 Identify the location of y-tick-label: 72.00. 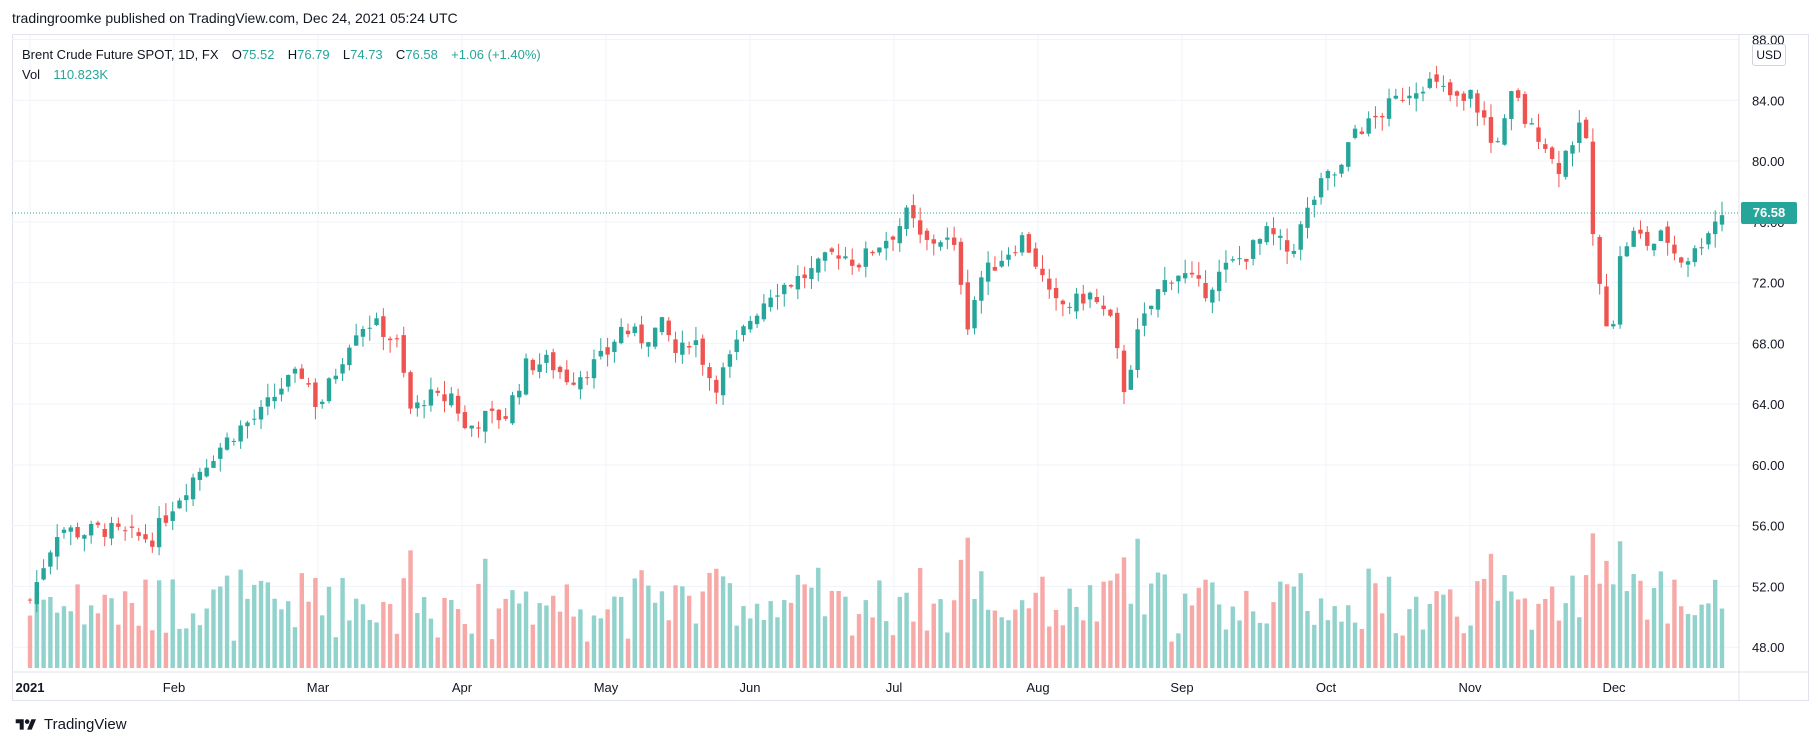
(1768, 283).